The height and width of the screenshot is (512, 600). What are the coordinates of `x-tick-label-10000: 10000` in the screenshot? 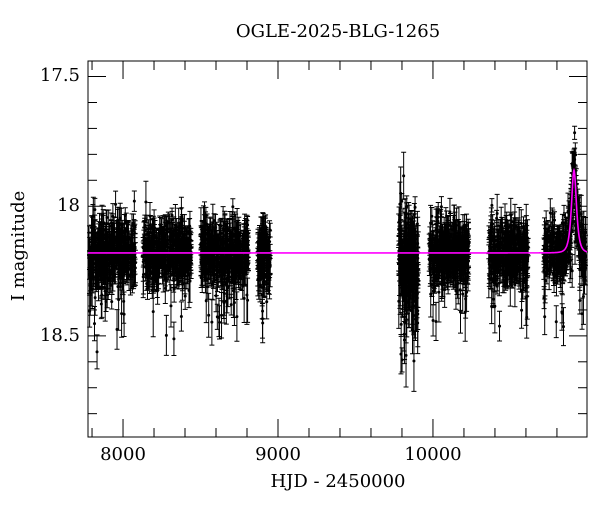 It's located at (433, 454).